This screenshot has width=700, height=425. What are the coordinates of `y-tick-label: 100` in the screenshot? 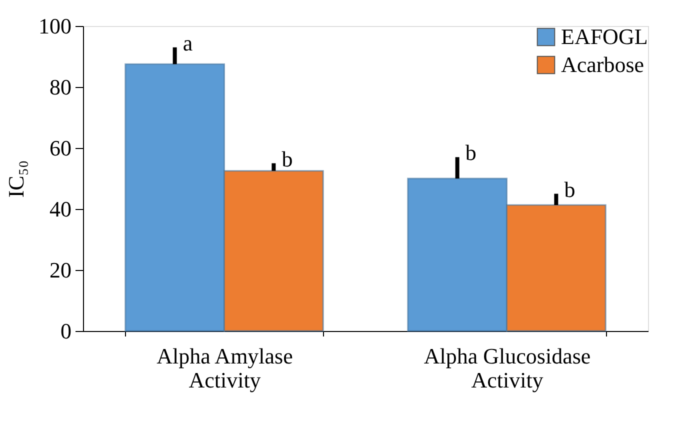 It's located at (55, 26).